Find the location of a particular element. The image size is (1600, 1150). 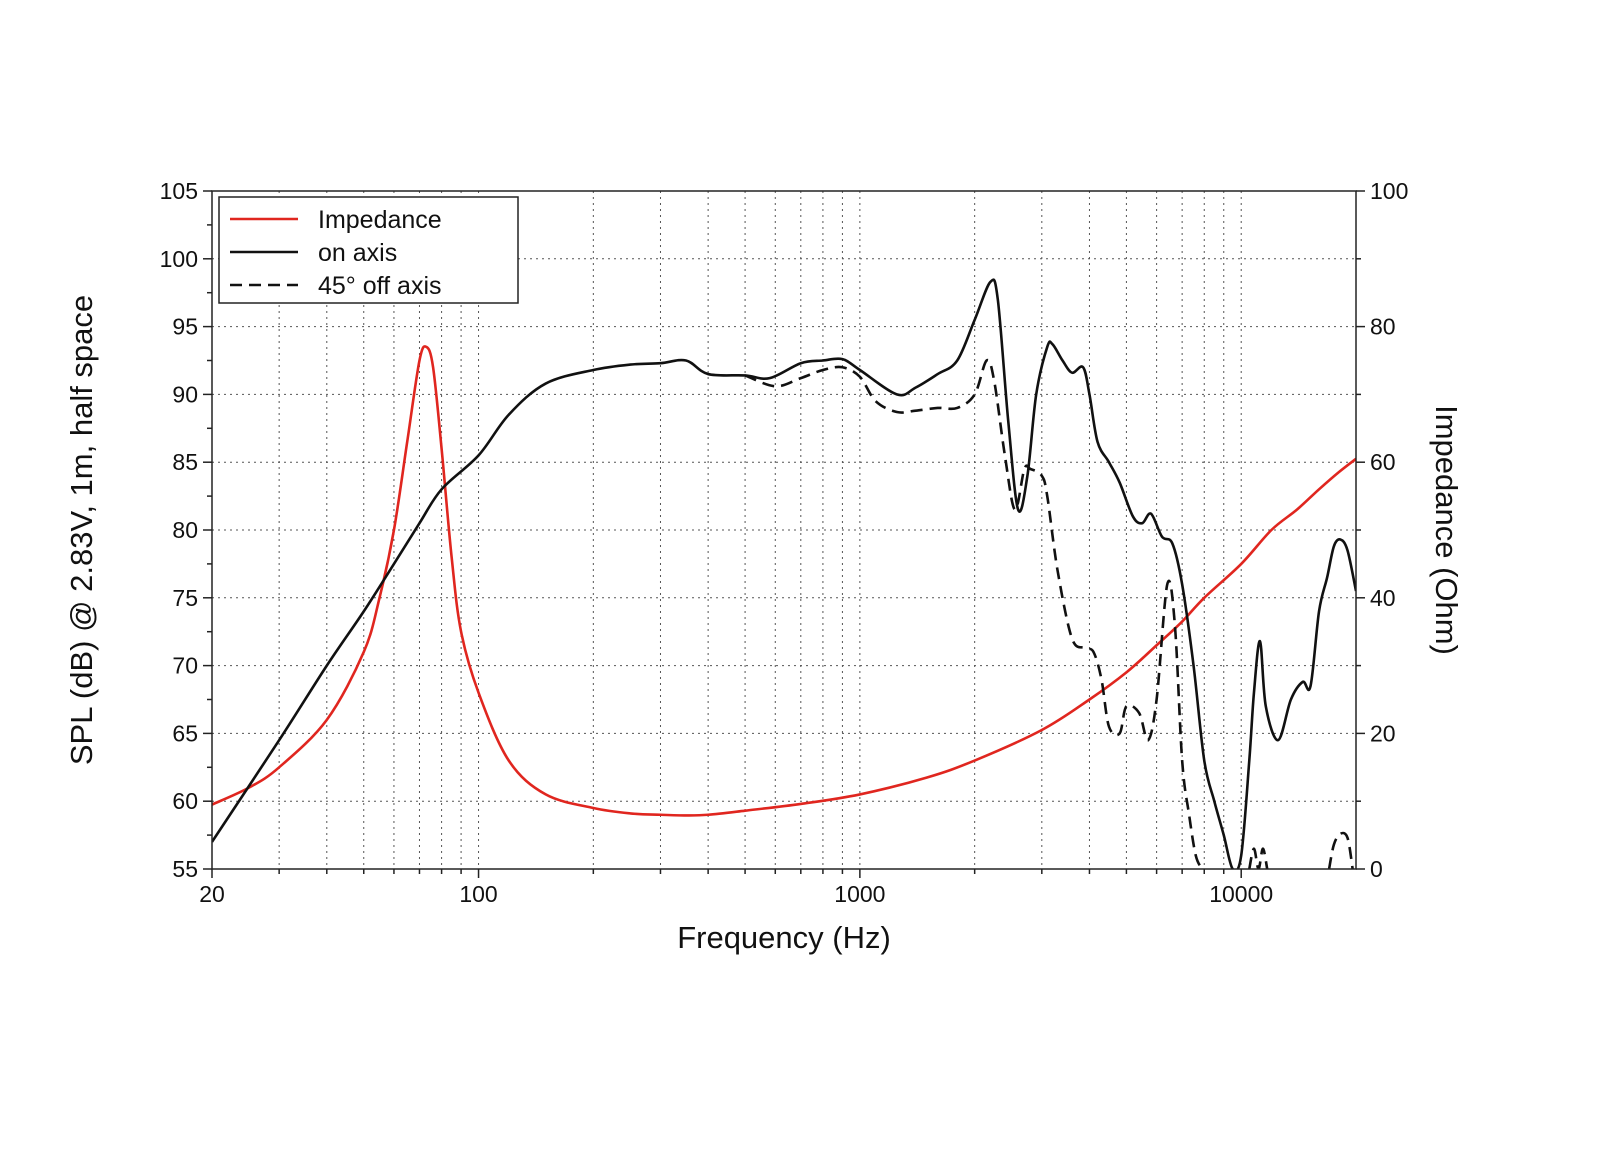

x-tick-label: 1000 is located at coordinates (859, 894).